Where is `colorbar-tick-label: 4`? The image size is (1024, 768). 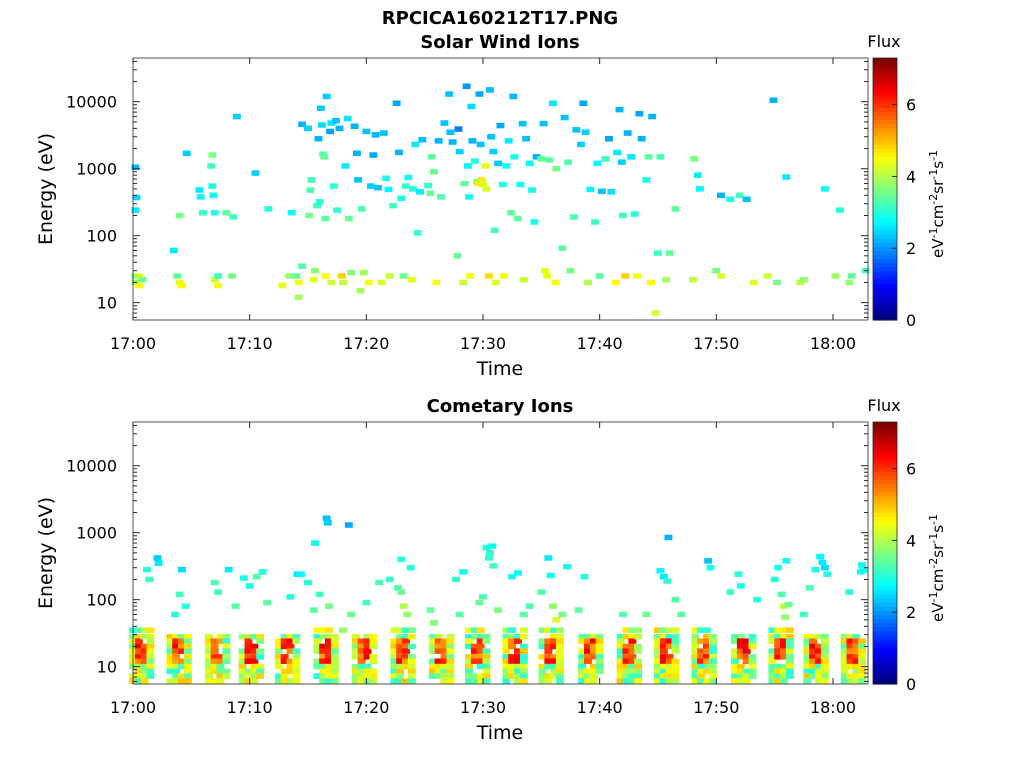 colorbar-tick-label: 4 is located at coordinates (911, 176).